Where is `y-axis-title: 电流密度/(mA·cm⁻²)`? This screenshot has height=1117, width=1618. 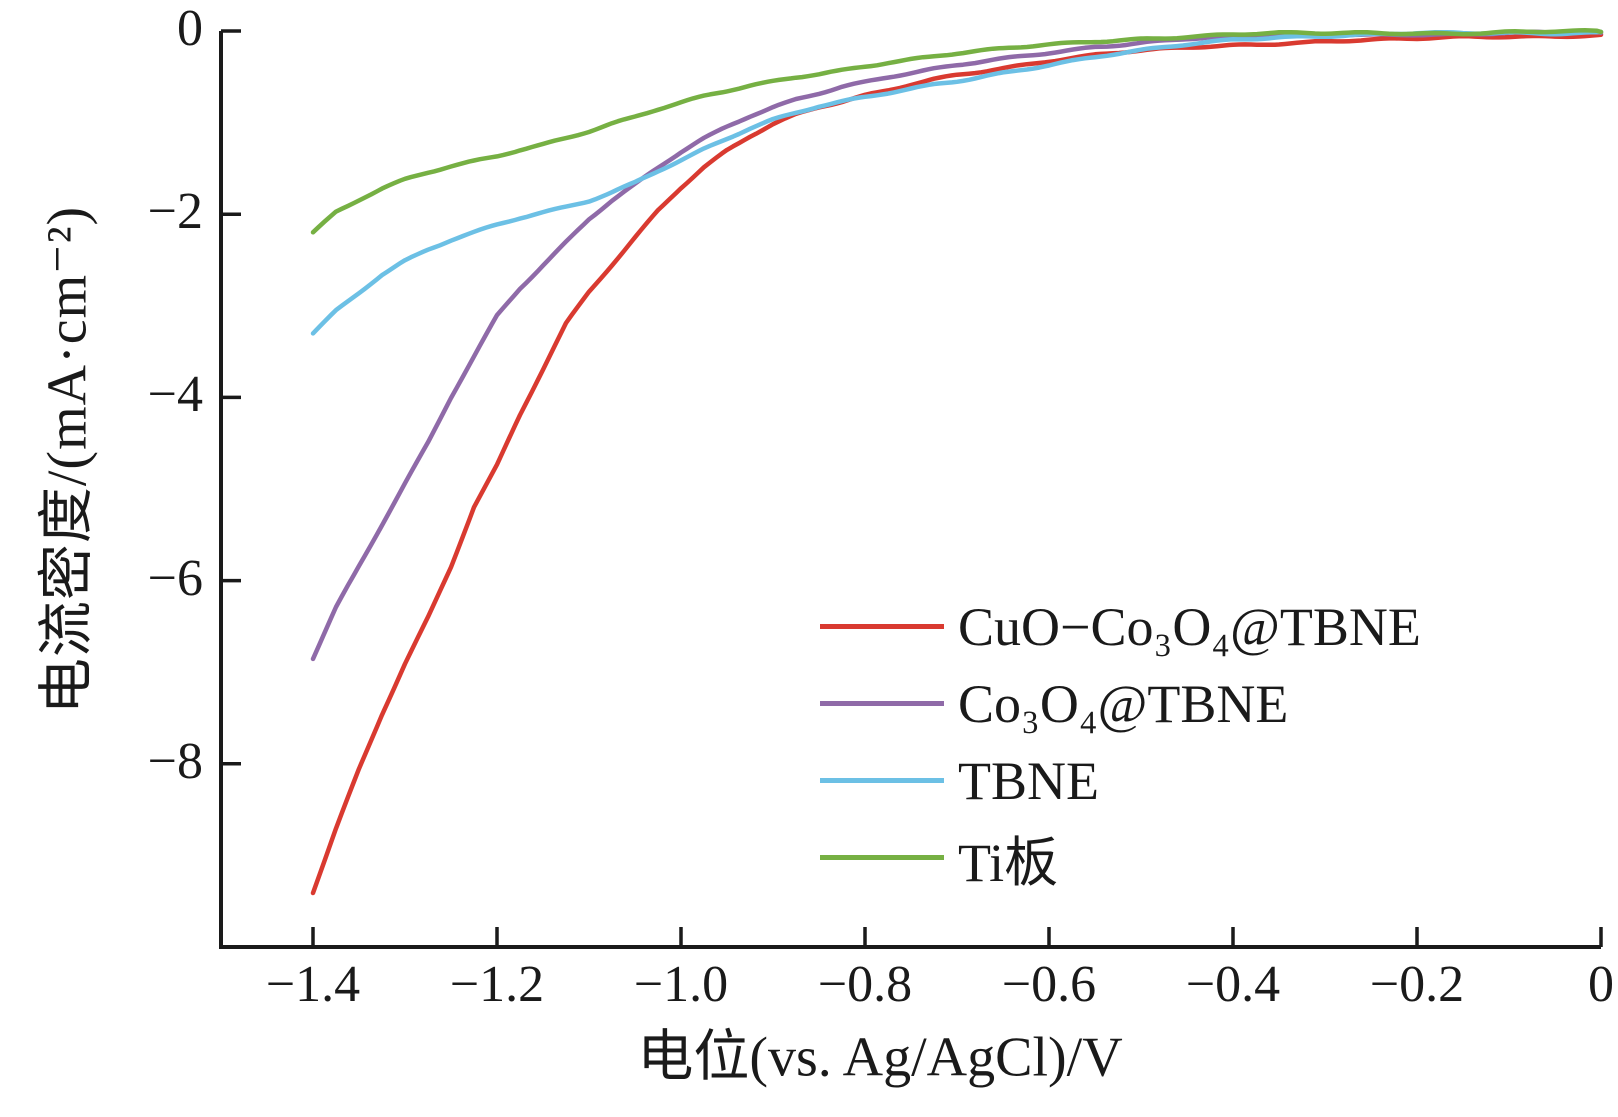
y-axis-title: 电流密度/(mA·cm⁻²) is located at coordinates (67, 460).